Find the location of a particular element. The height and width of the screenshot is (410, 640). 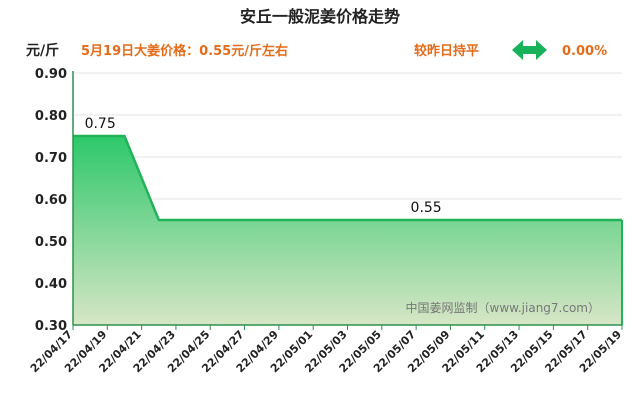

y-tick-label: 0.80 is located at coordinates (51, 116).